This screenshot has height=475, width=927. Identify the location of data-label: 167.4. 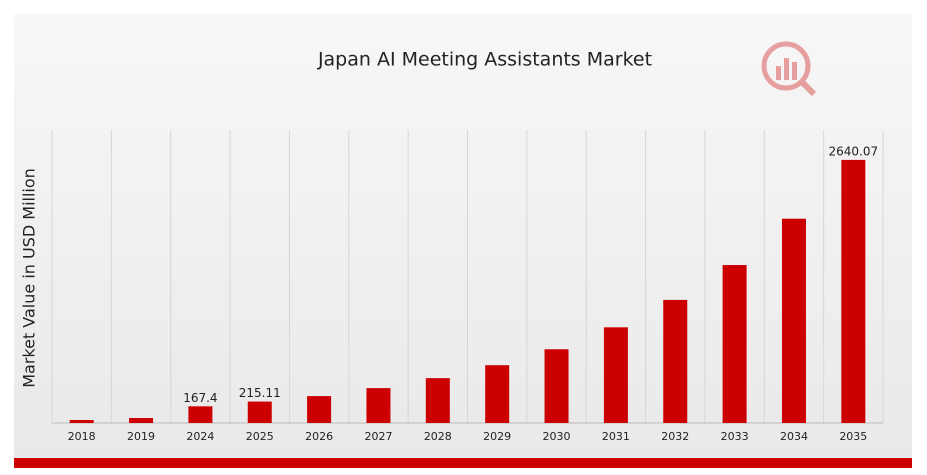
(200, 398).